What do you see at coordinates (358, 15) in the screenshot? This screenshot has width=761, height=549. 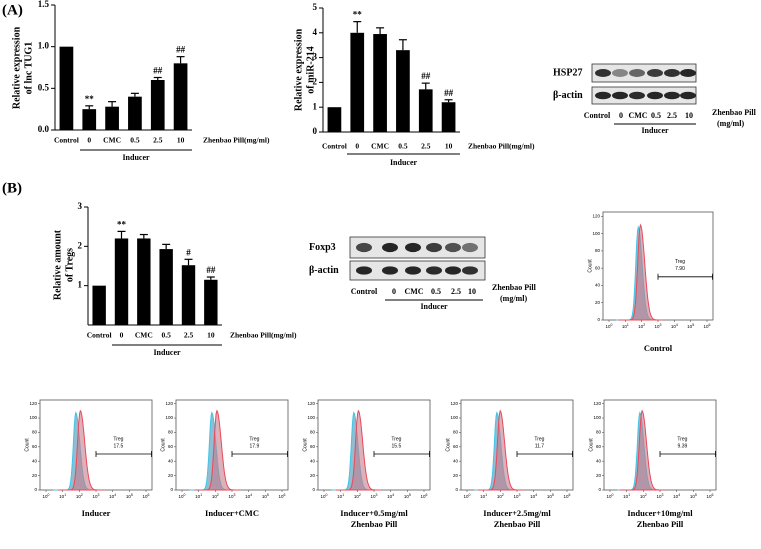 I see `significance-label: **` at bounding box center [358, 15].